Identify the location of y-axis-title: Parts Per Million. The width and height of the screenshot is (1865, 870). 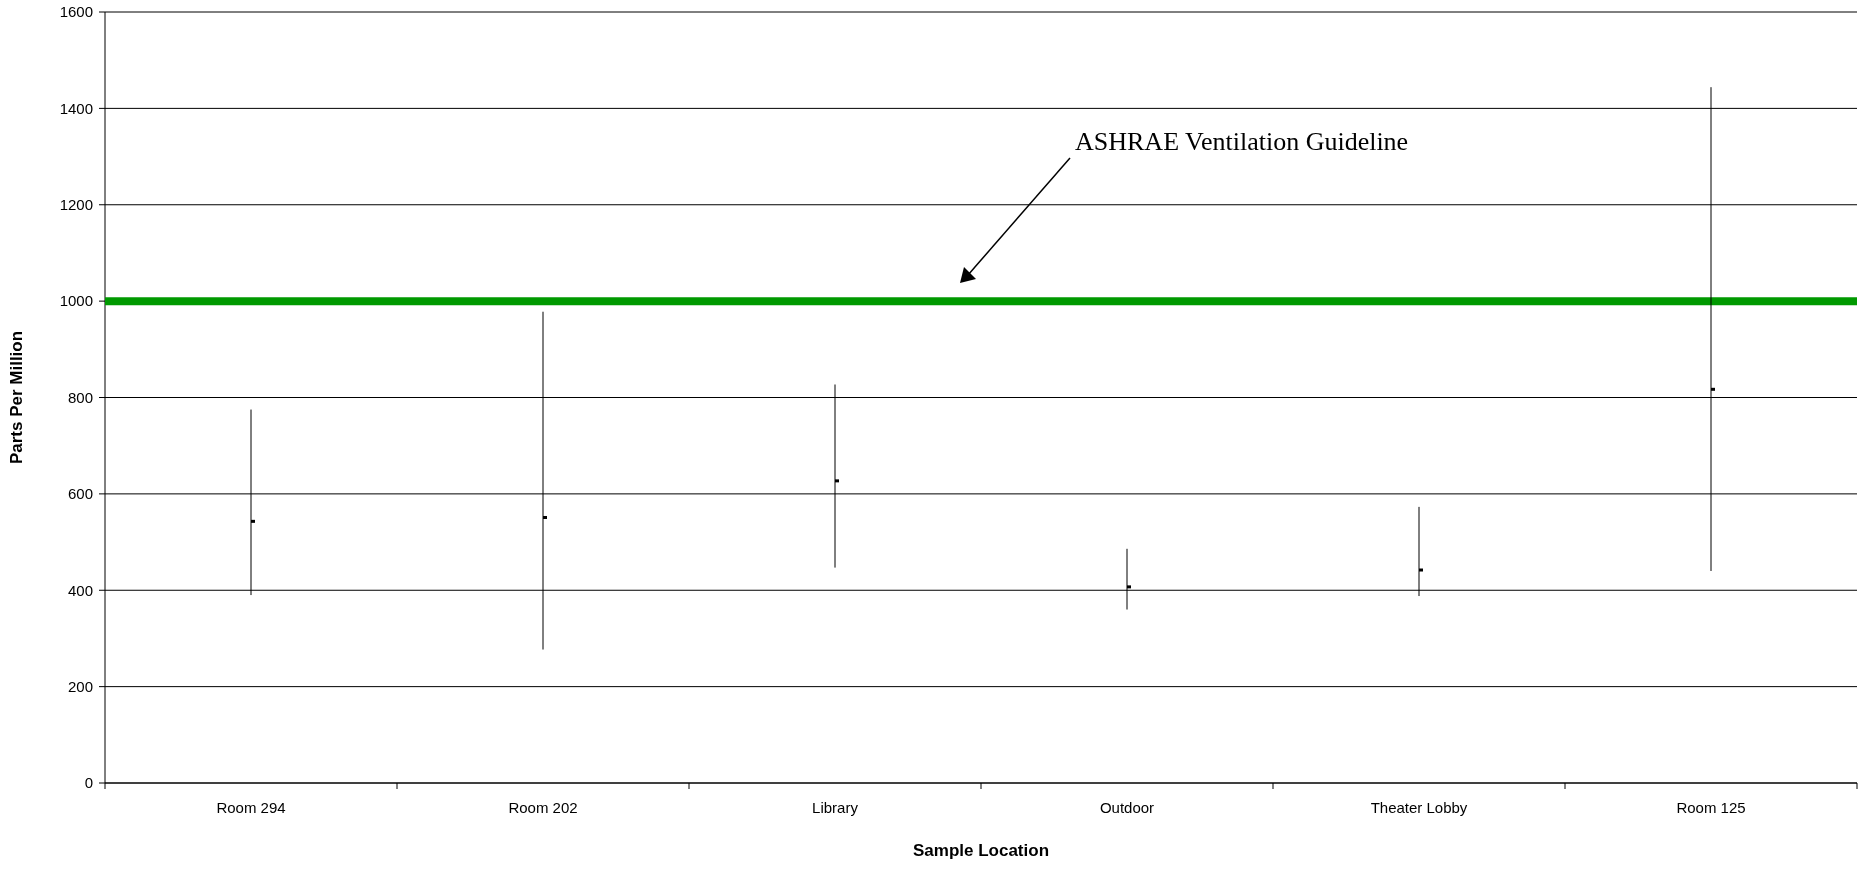
(16, 397).